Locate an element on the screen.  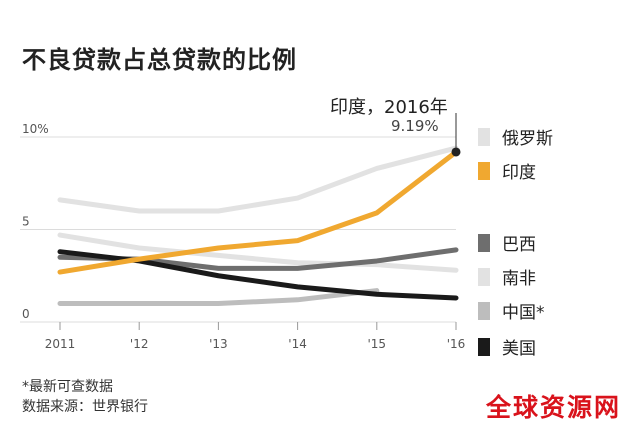
legend-swatch-india is located at coordinates (484, 170).